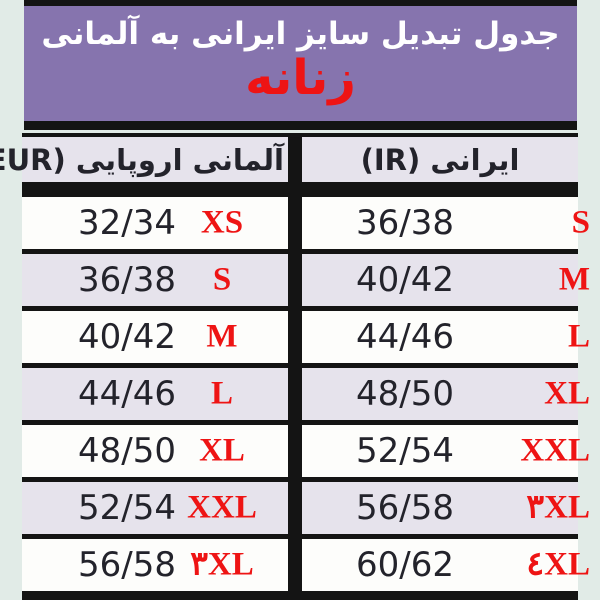  I want to click on size-cell-eur: 56/58 ۳XL, so click(155, 565).